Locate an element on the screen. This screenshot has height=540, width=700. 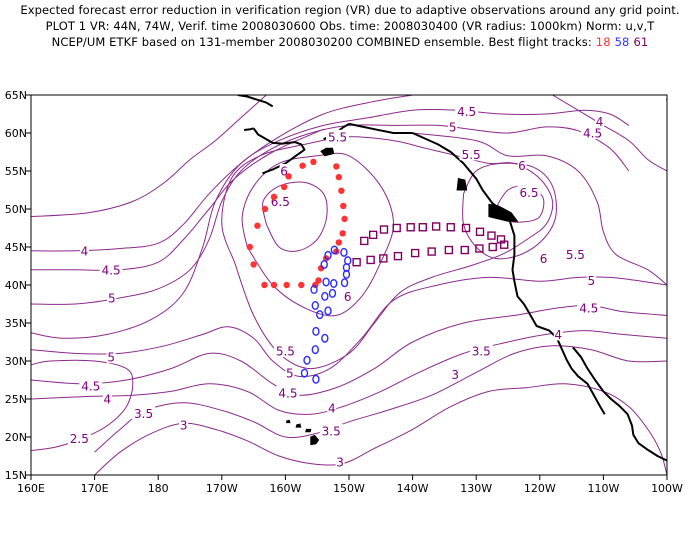
x-tick-label: 150W is located at coordinates (349, 488).